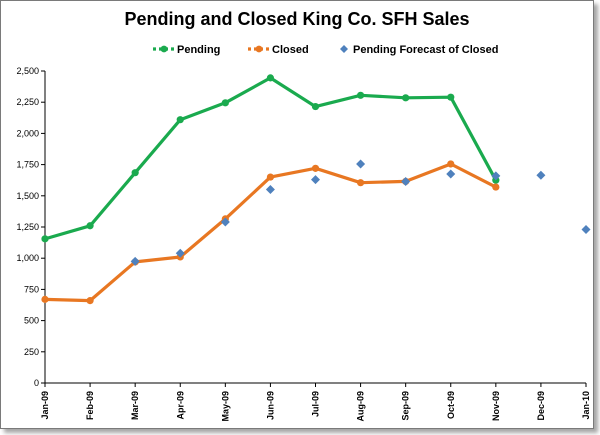 The width and height of the screenshot is (600, 435). What do you see at coordinates (27, 71) in the screenshot?
I see `y-tick-label: 2,500` at bounding box center [27, 71].